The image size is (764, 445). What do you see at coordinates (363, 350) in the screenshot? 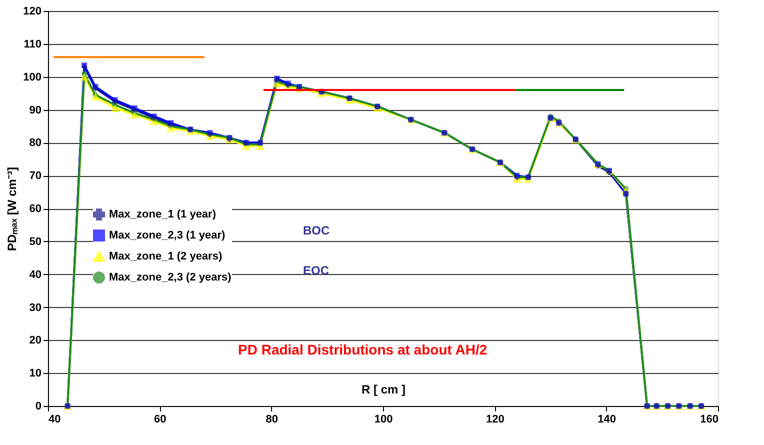
I see `annotation: PD Radial Distributions at about AH/2` at bounding box center [363, 350].